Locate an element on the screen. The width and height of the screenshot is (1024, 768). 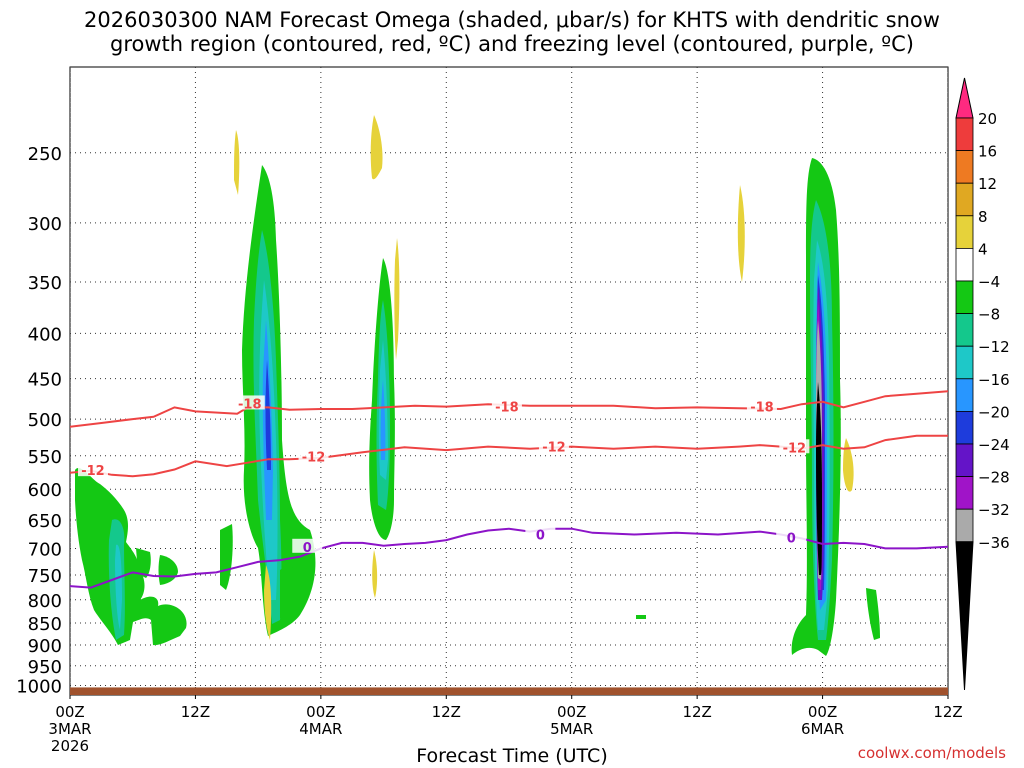
colorbar: 20 16 12 8 4 −4 −8 −12 −16 −20 −24 −28 −32 −36 is located at coordinates (982, 384).